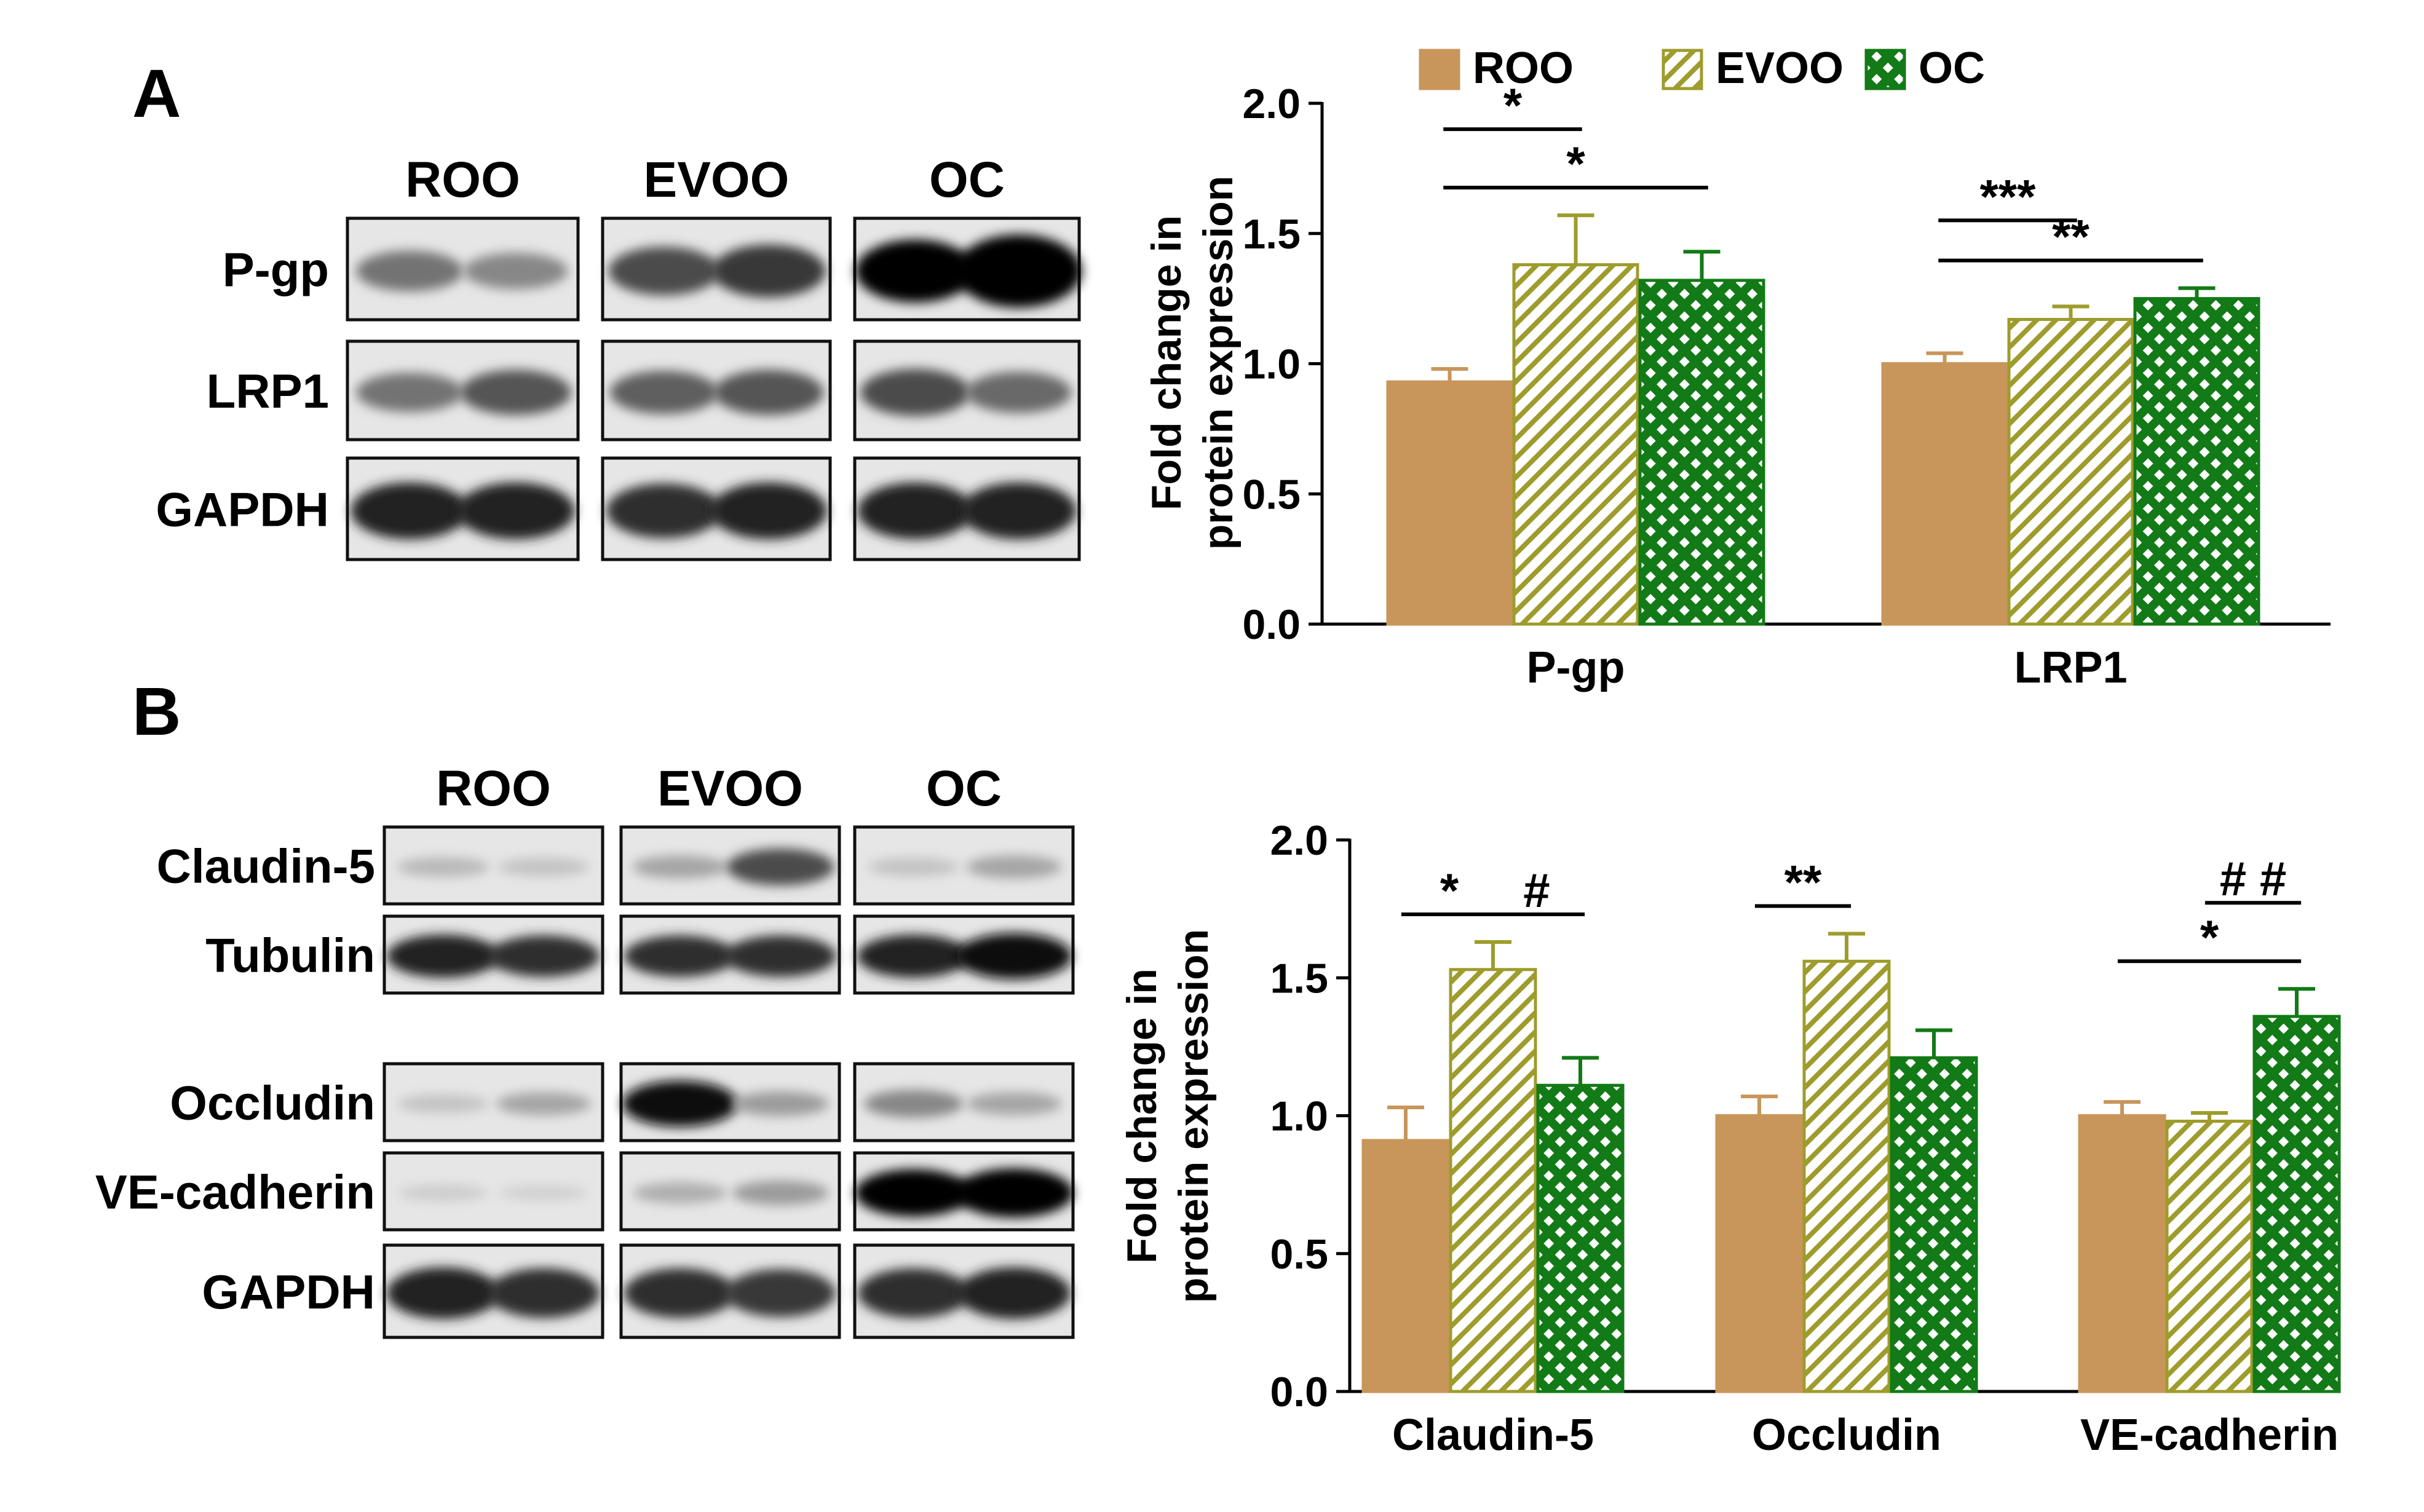  What do you see at coordinates (290, 956) in the screenshot?
I see `blot-row-label-tubulin: Tubulin` at bounding box center [290, 956].